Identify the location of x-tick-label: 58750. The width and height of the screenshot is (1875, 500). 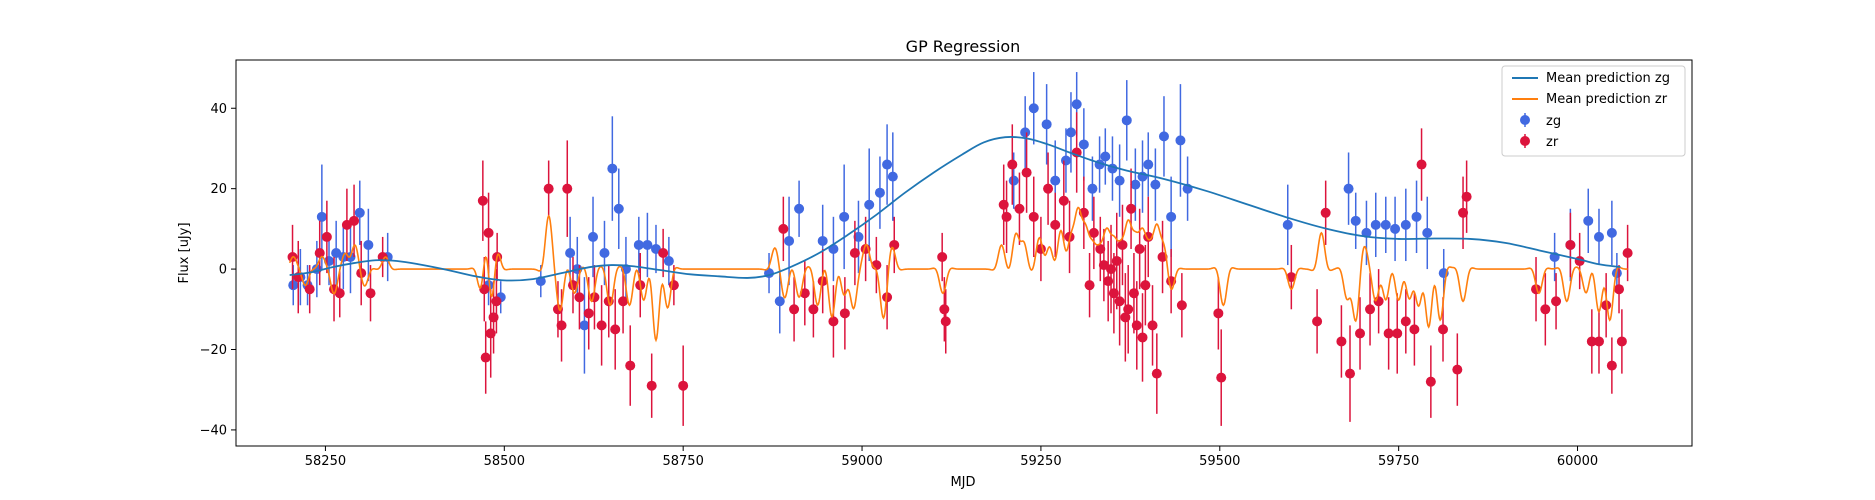
(682, 461).